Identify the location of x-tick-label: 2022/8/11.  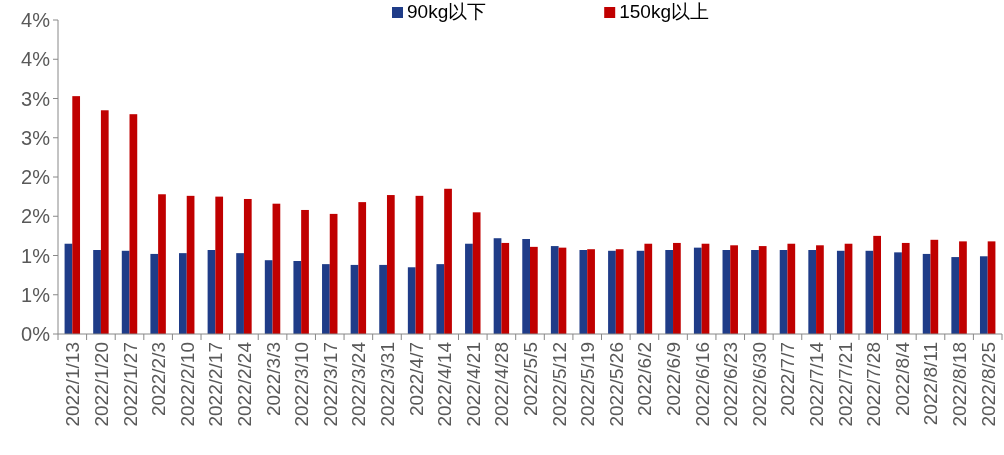
(931, 384).